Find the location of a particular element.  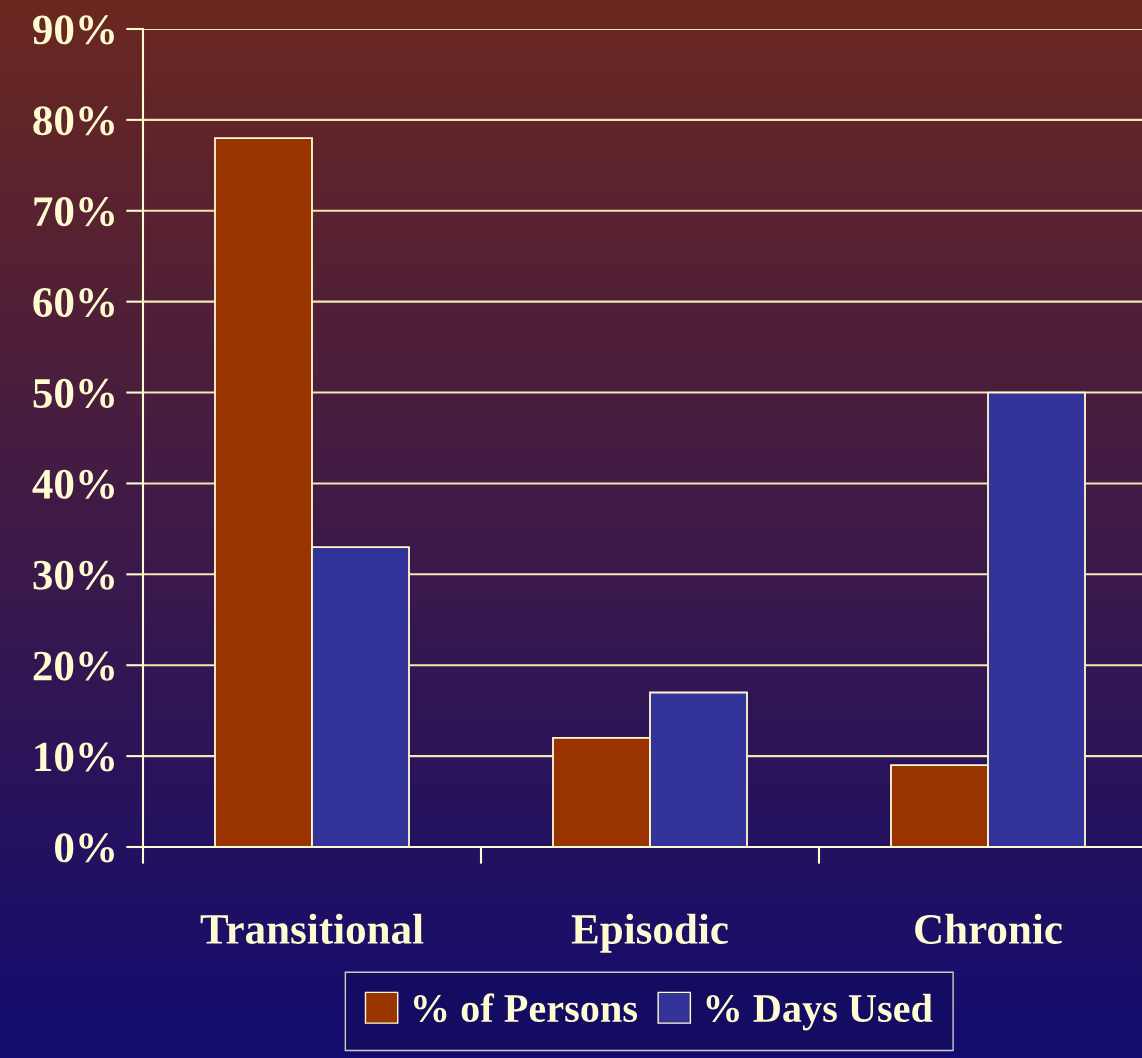

y-tick-label: 90% is located at coordinates (73, 30).